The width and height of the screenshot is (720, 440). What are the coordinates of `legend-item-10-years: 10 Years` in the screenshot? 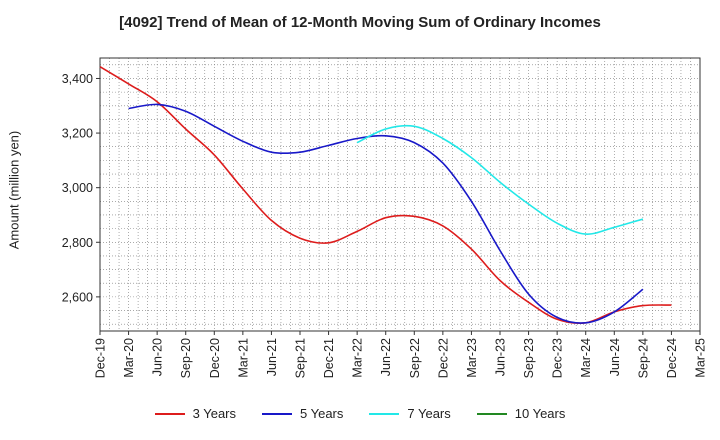 It's located at (521, 413).